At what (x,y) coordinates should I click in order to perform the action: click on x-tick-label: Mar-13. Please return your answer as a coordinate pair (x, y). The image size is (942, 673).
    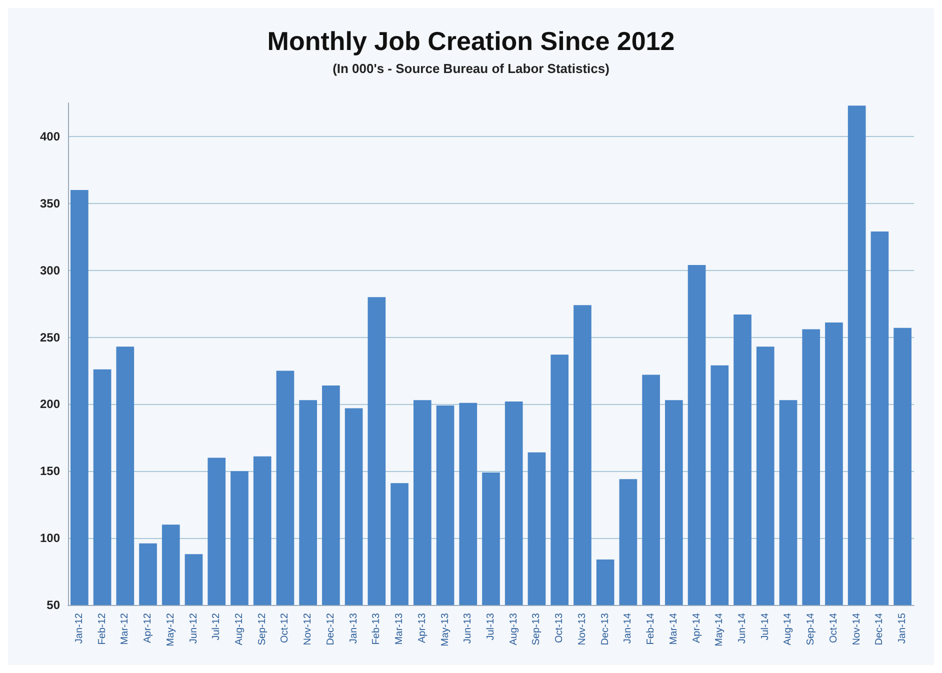
    Looking at the image, I should click on (400, 628).